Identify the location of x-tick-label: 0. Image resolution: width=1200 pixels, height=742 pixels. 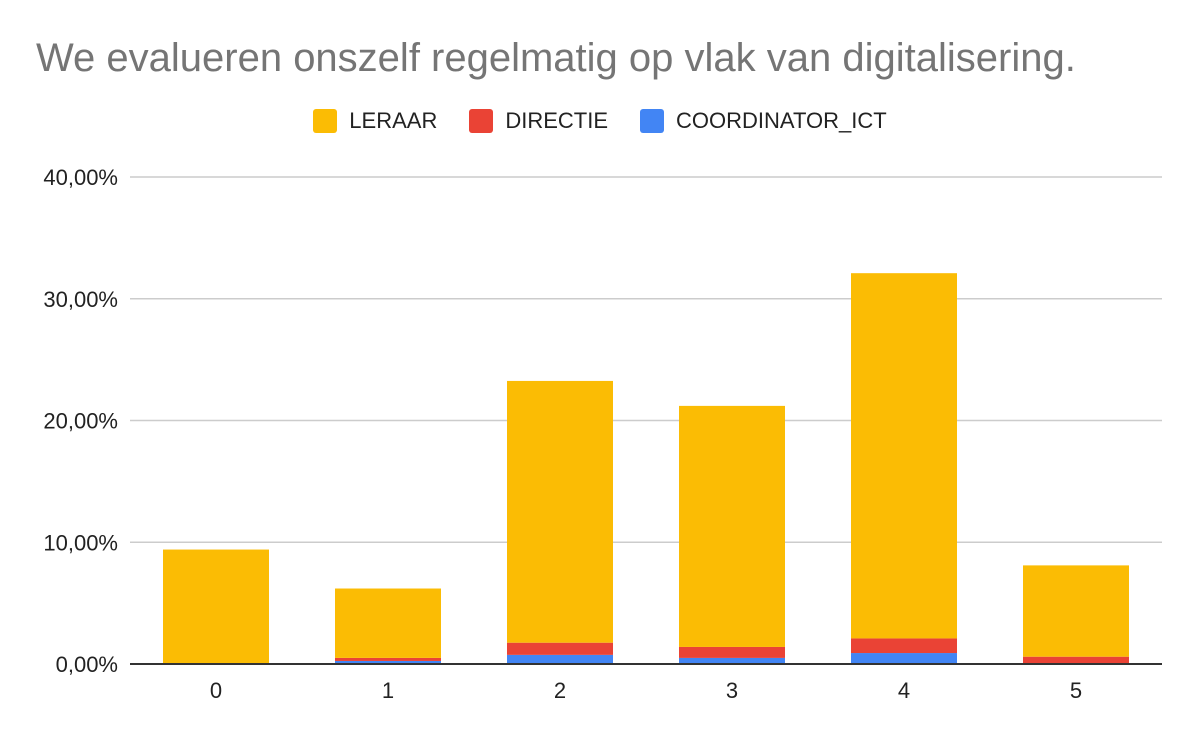
(216, 690).